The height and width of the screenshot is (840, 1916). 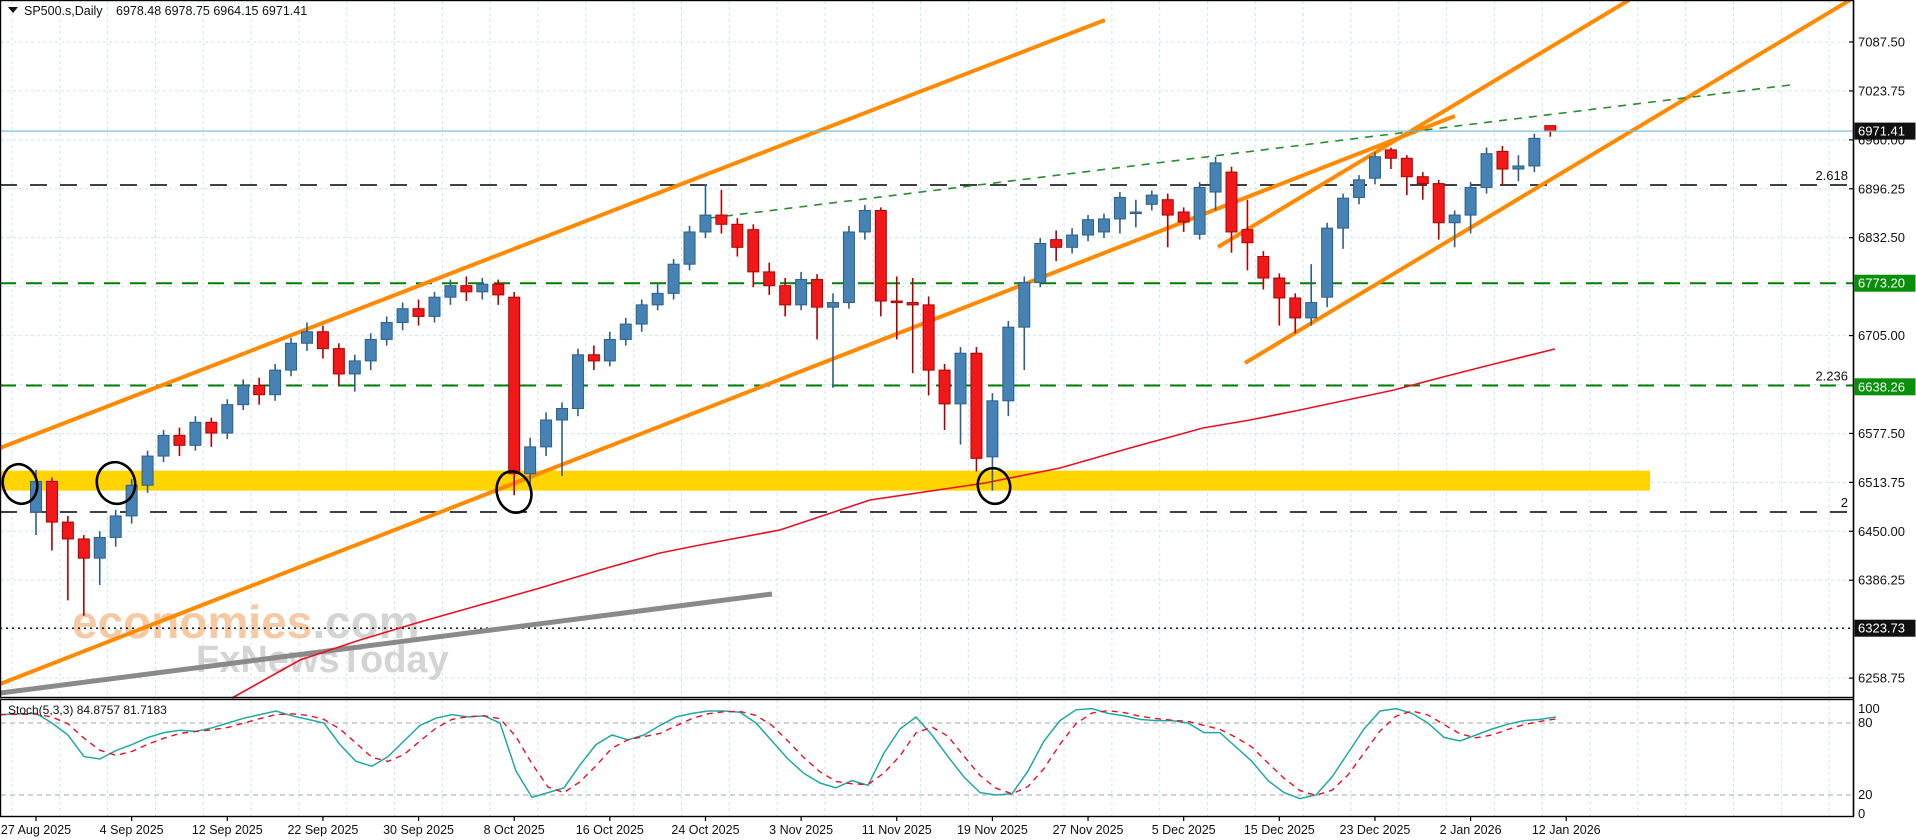 What do you see at coordinates (13, 10) in the screenshot?
I see `symbol-dropdown-icon` at bounding box center [13, 10].